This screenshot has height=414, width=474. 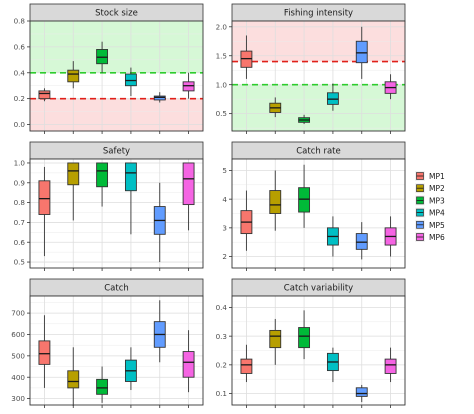 I want to click on y-tick-label: 0.1, so click(x=221, y=393).